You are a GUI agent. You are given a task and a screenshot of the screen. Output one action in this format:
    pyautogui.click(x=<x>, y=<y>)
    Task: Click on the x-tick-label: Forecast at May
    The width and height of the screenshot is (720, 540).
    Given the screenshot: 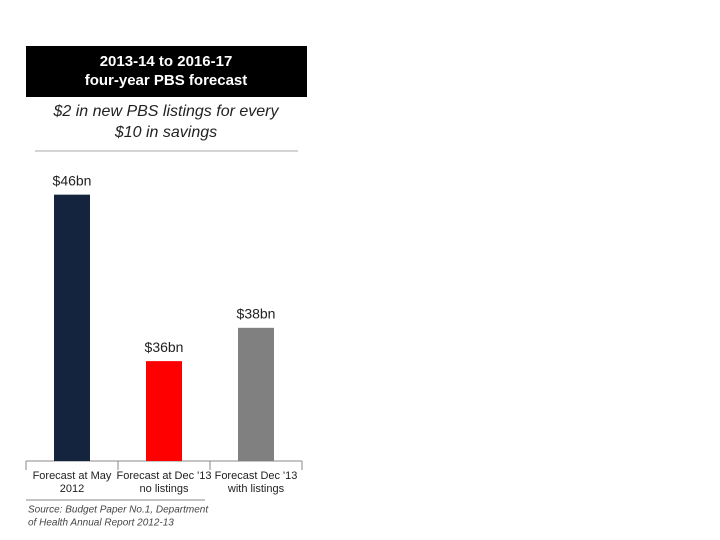 What is the action you would take?
    pyautogui.click(x=72, y=476)
    